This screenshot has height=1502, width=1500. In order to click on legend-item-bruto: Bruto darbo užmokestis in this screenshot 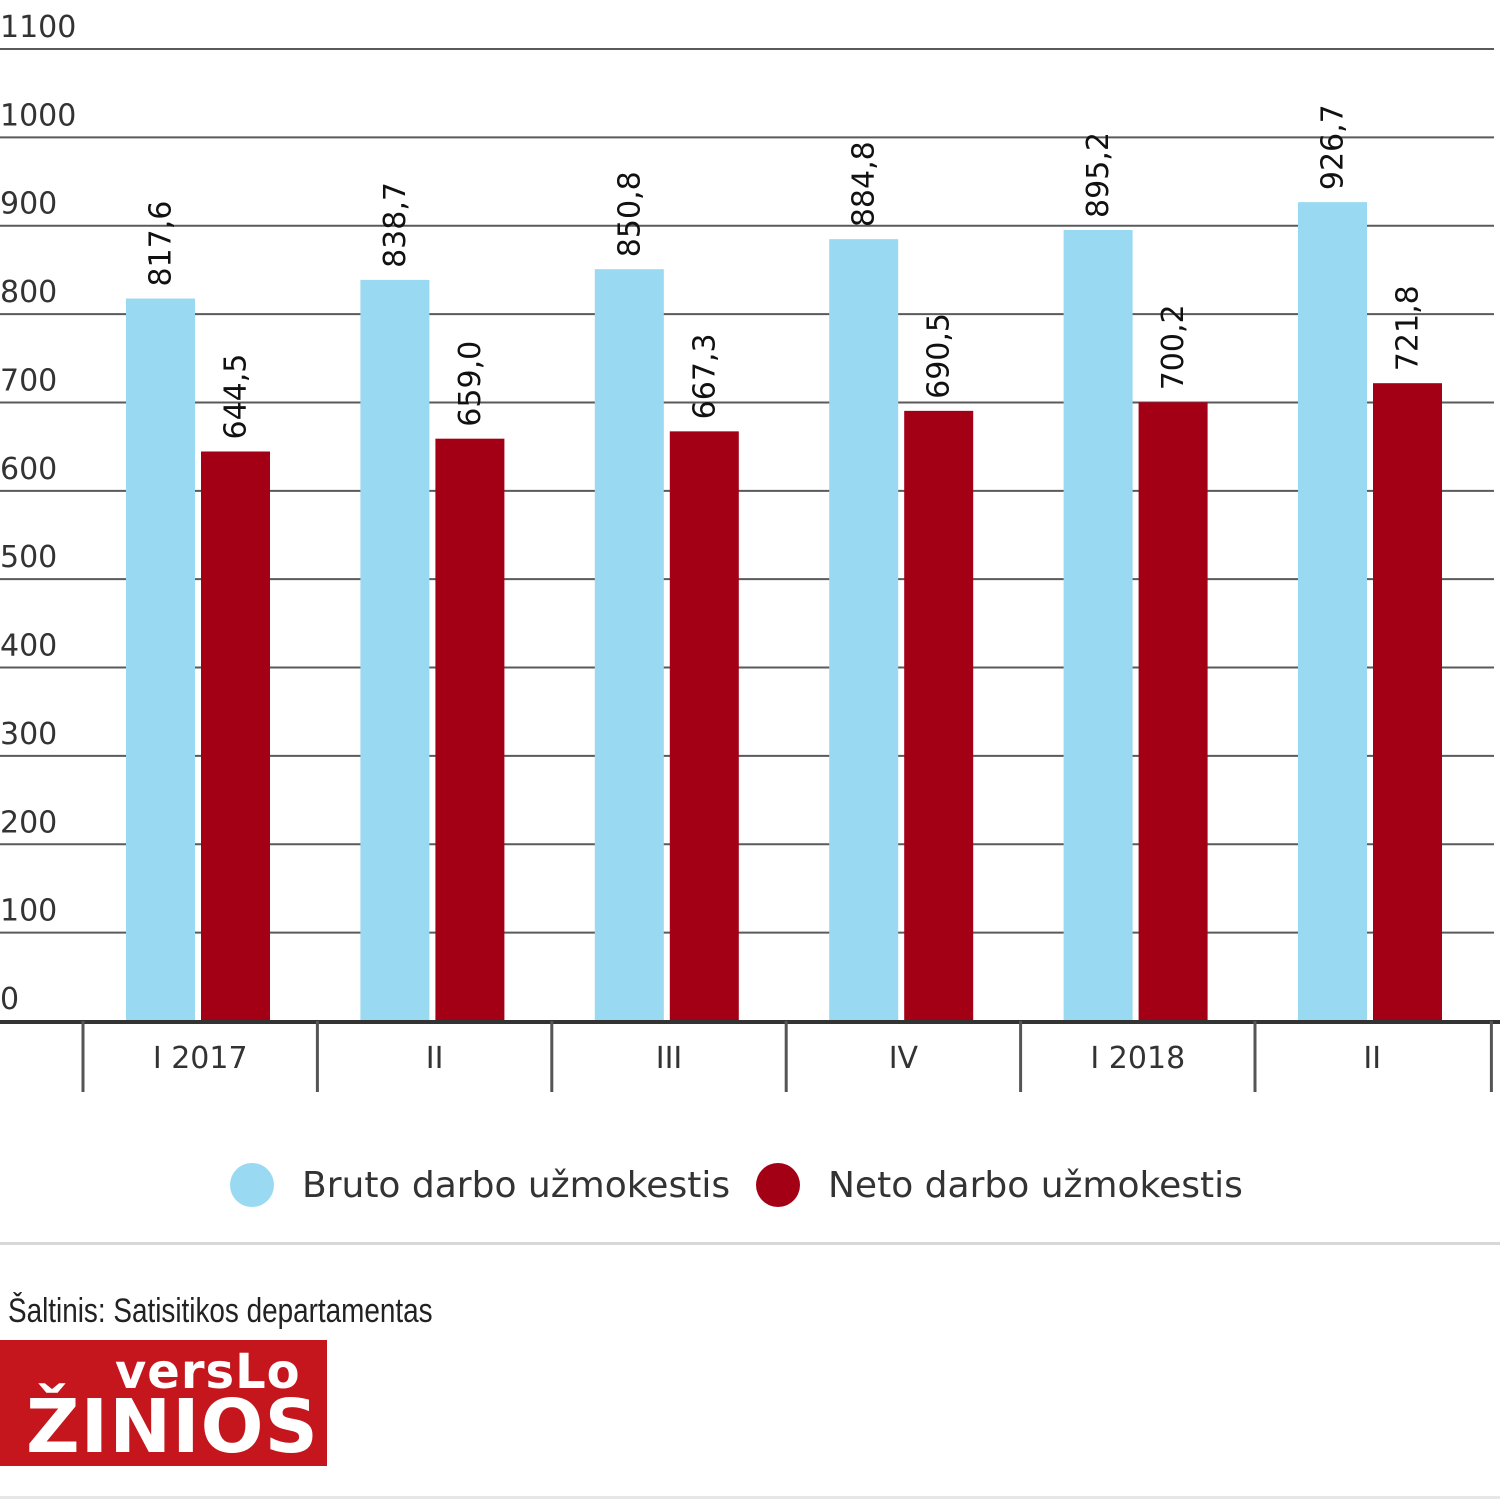, I will do `click(480, 1185)`.